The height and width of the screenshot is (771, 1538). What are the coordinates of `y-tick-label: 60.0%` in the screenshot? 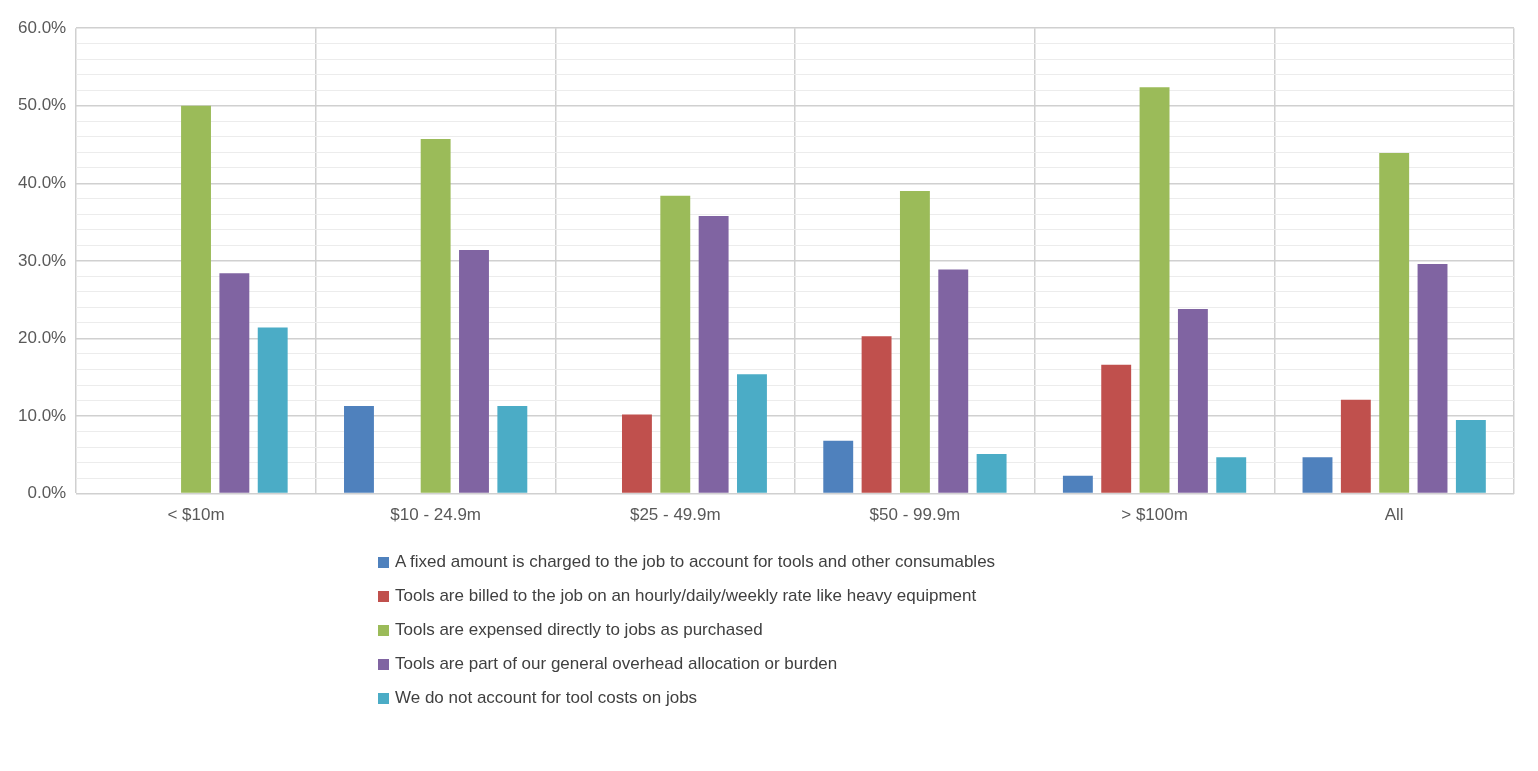 It's located at (42, 27).